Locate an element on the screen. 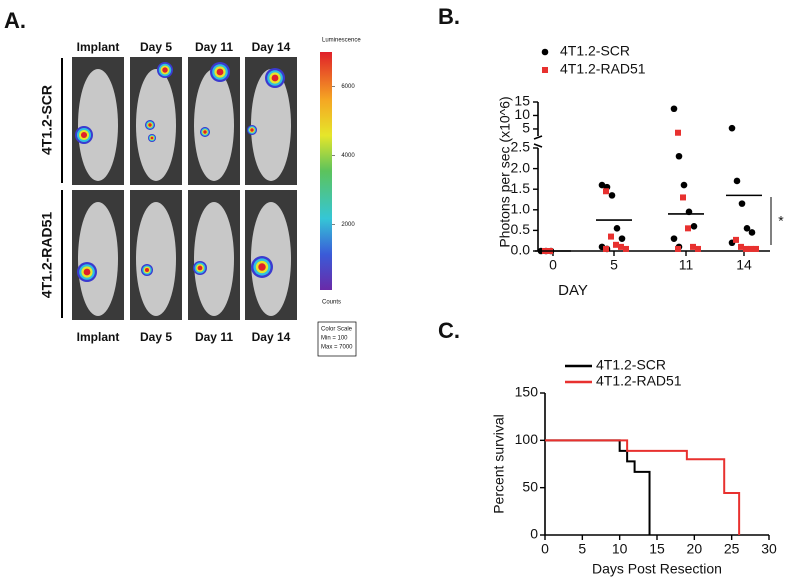  x-axis-label: Days Post Resection is located at coordinates (657, 569).